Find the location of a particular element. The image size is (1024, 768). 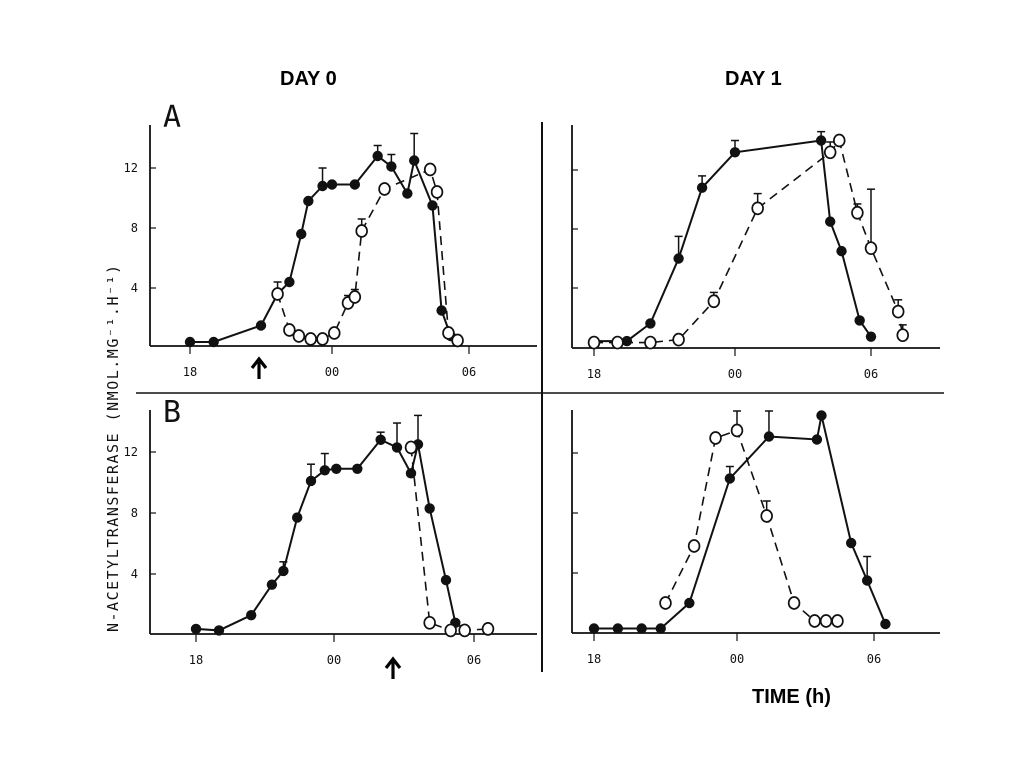

panel-a-day1: 18 00 06 is located at coordinates (755, 253).